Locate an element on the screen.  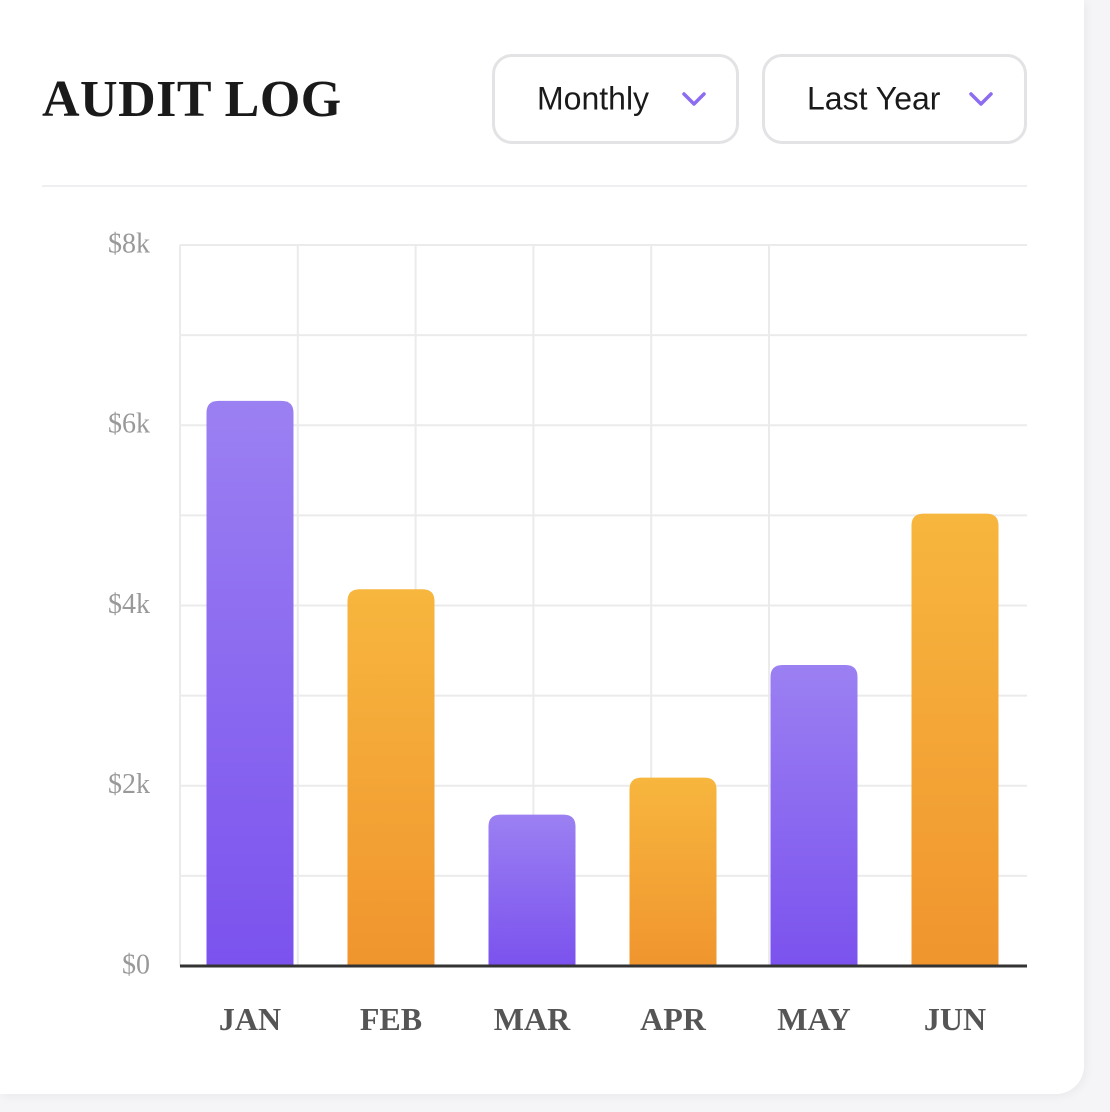
bar-jan is located at coordinates (250, 683).